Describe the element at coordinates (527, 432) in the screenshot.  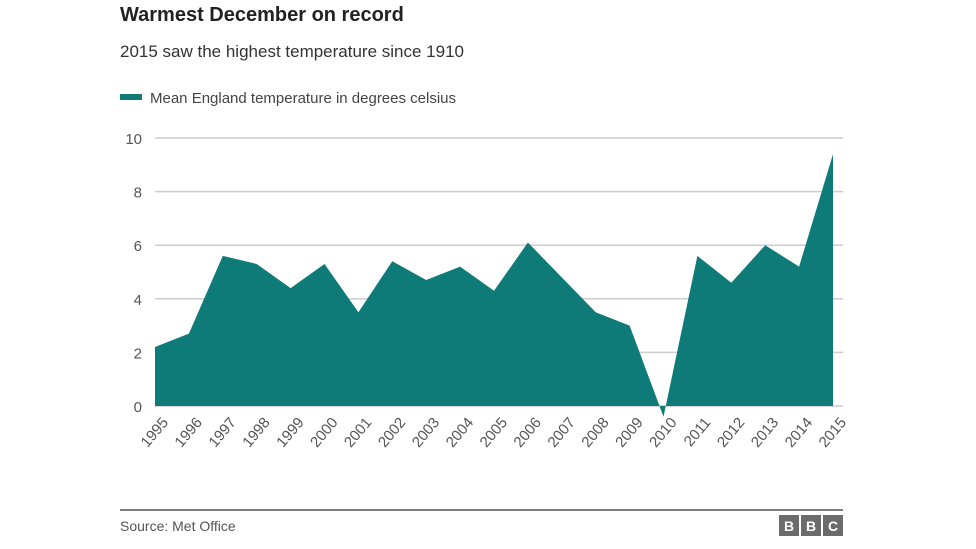
I see `x-tick-label: 2006` at that location.